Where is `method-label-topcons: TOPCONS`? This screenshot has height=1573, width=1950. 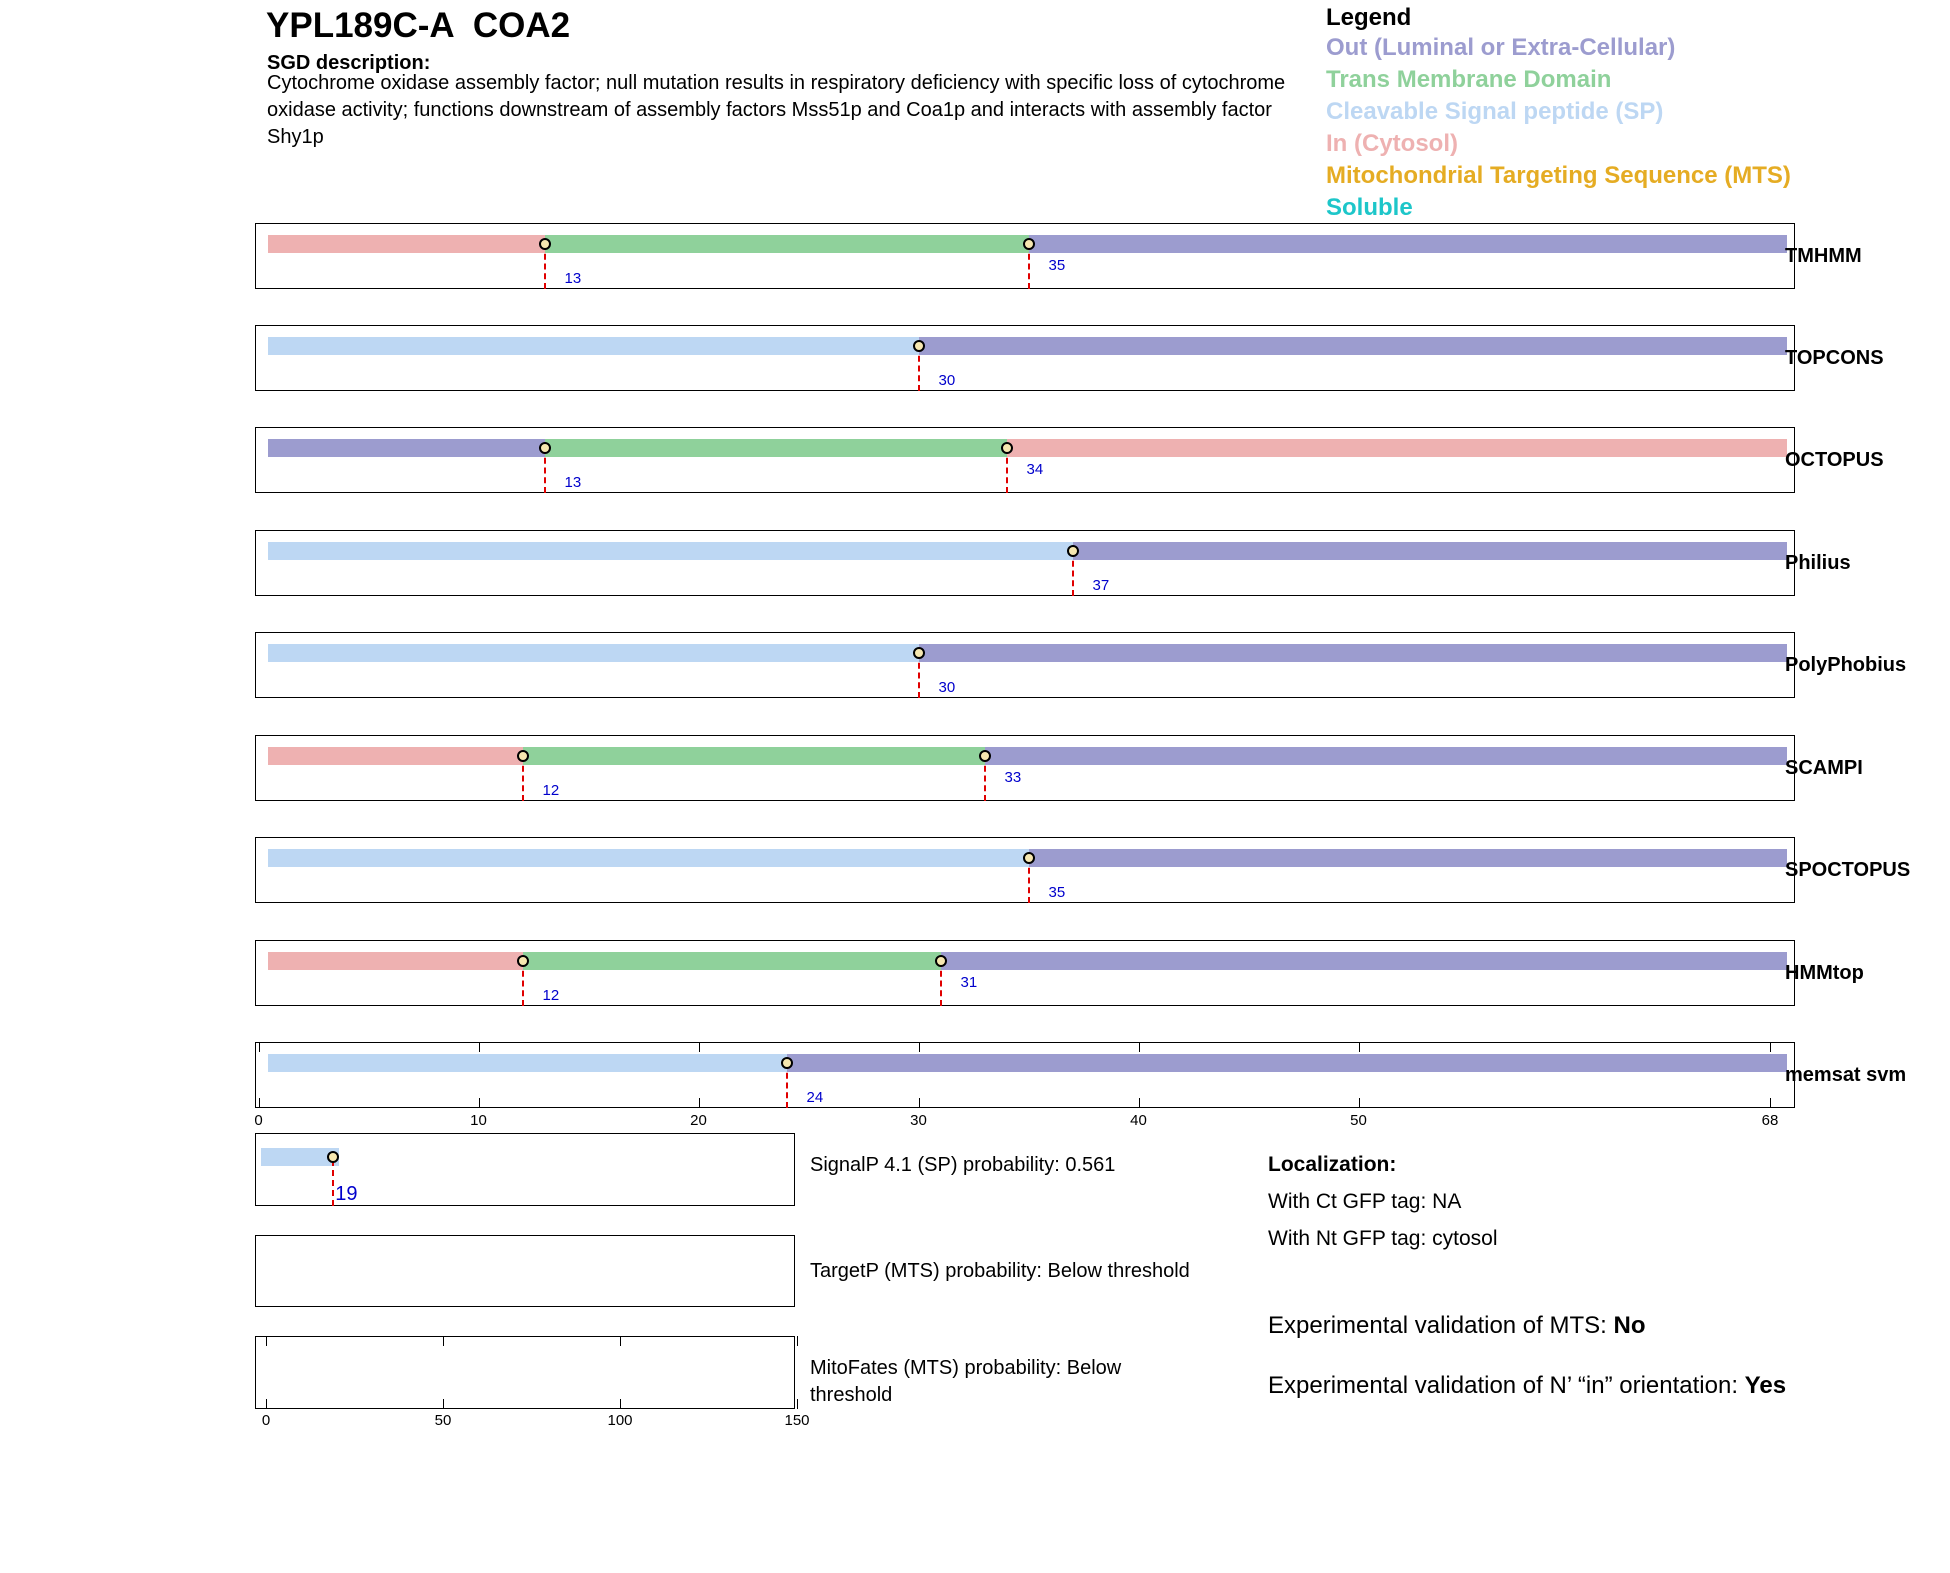
method-label-topcons: TOPCONS is located at coordinates (1834, 358).